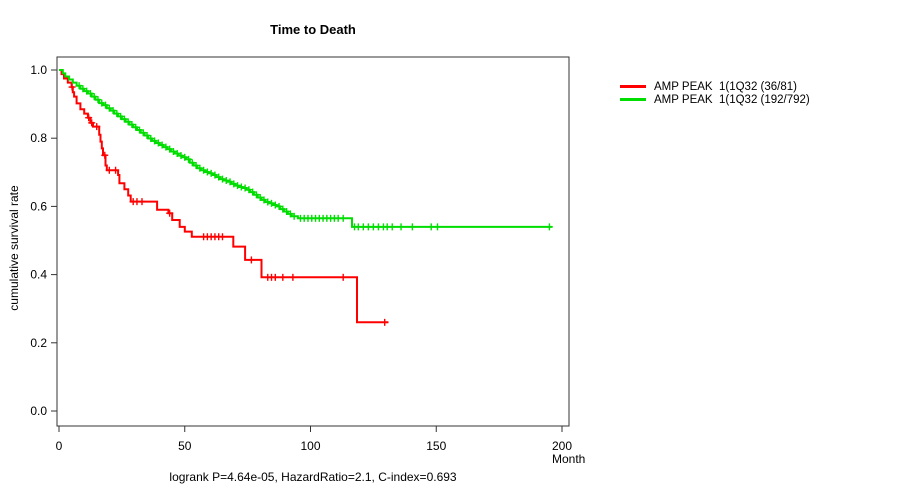 The height and width of the screenshot is (500, 900). Describe the element at coordinates (38, 206) in the screenshot. I see `y-tick-label: 0.6` at that location.